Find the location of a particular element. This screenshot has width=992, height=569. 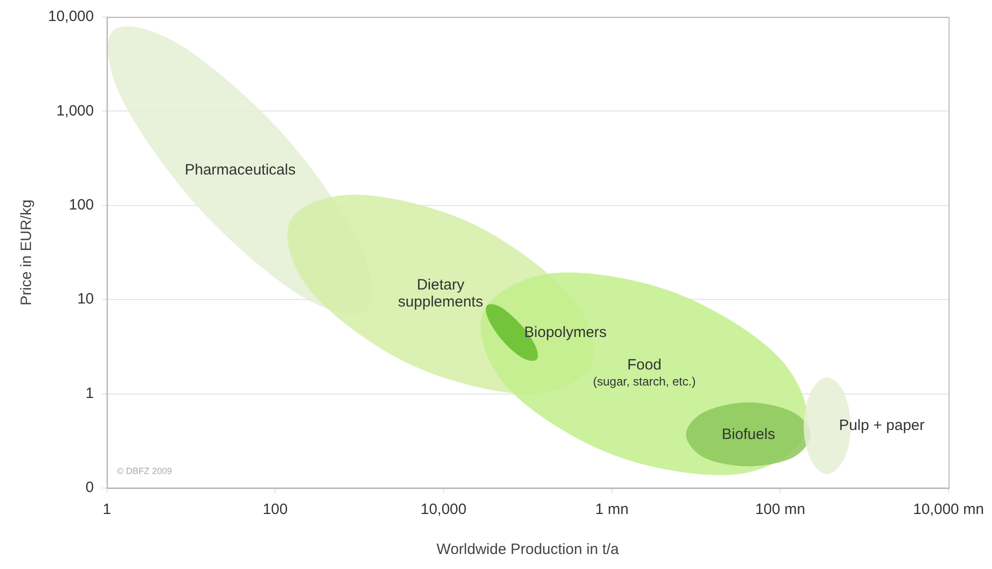

y-tick-label: 1,000 is located at coordinates (75, 111).